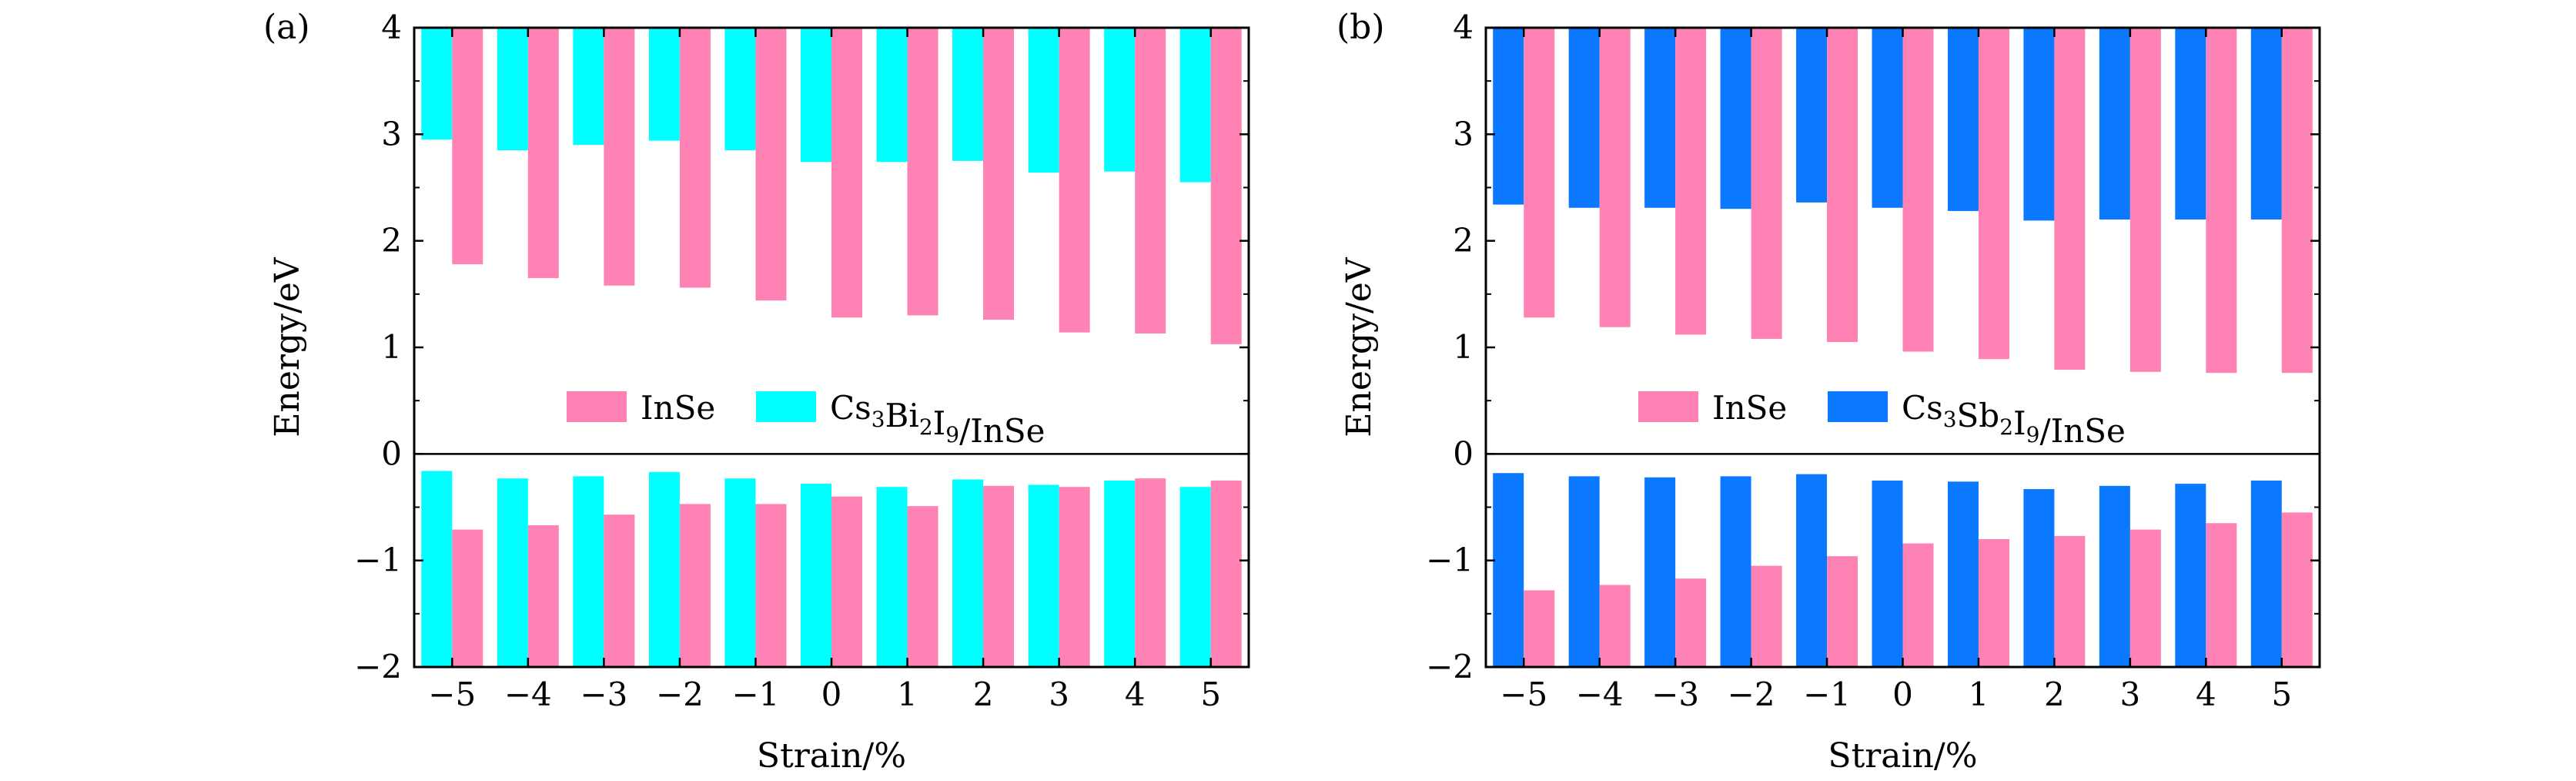 This screenshot has width=2576, height=781. I want to click on legend-label-part: I, so click(940, 423).